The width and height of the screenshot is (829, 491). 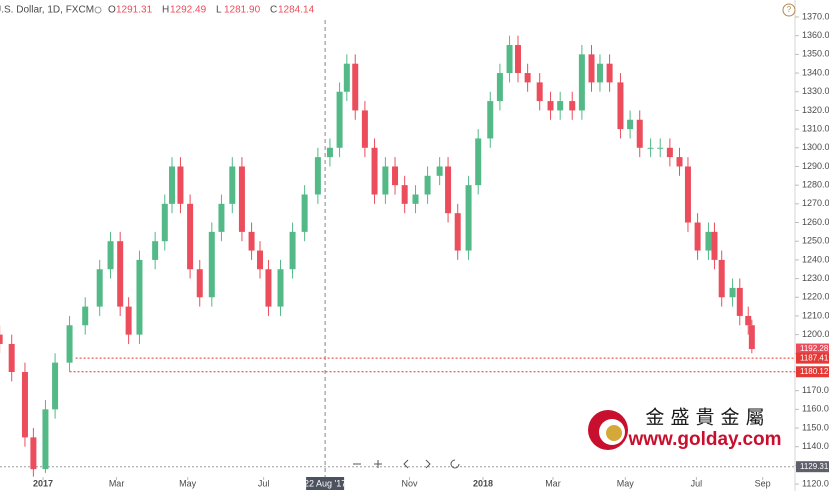 I want to click on y-tick-label: 1260.00, so click(x=815, y=222).